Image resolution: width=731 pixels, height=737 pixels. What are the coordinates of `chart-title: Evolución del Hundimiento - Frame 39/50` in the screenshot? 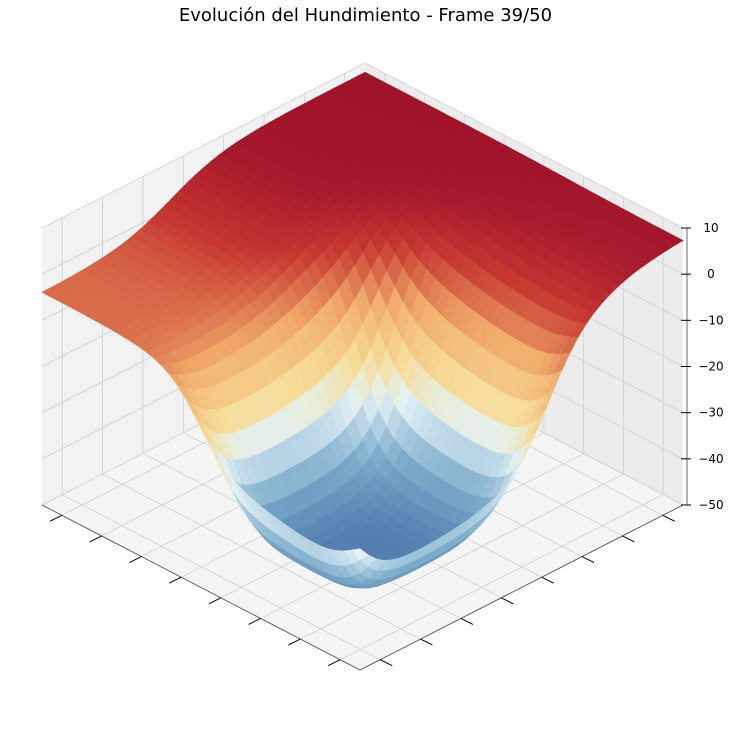 It's located at (365, 15).